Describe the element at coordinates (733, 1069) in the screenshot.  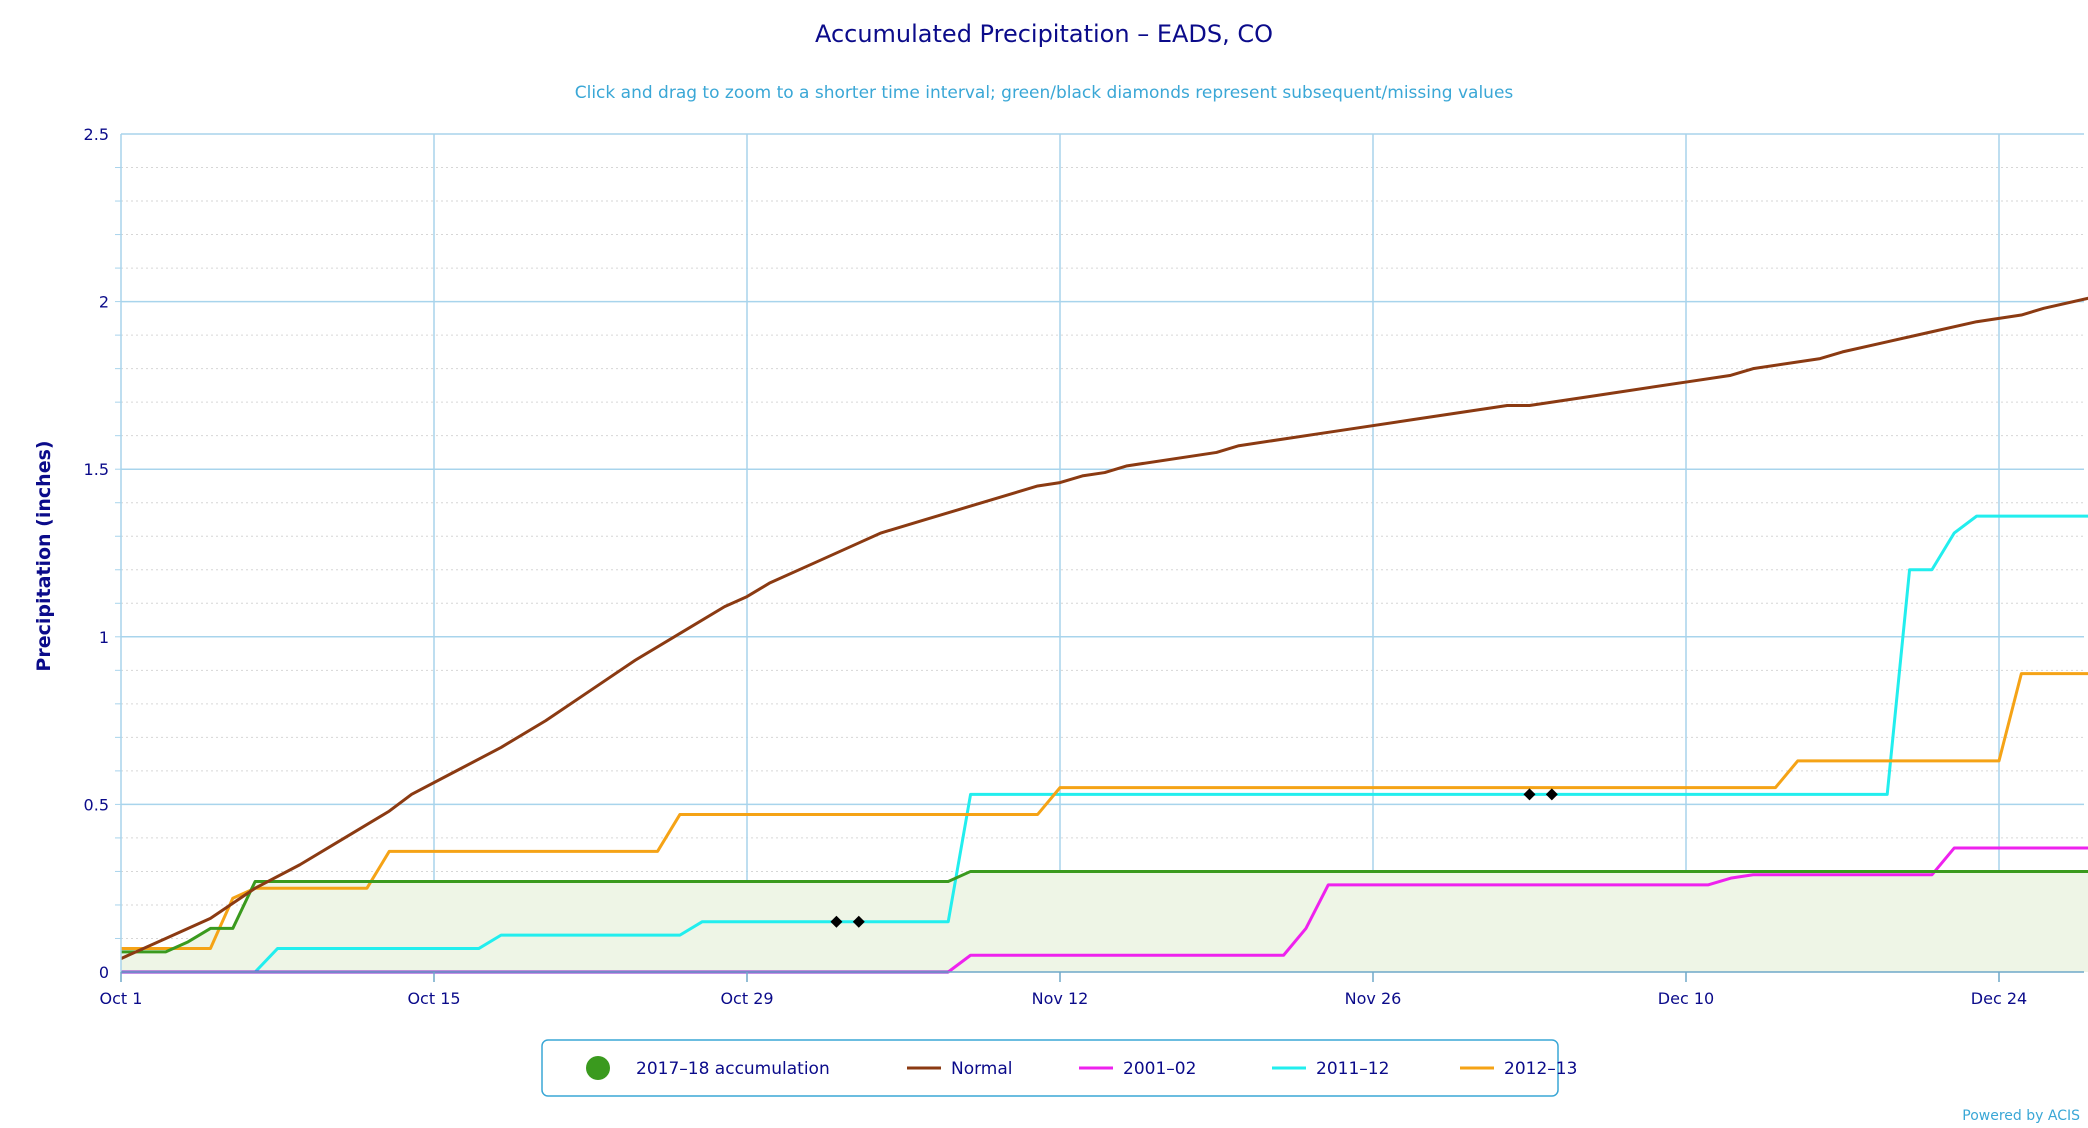
I see `legend-label-2017-18-accumulation: 2017–18 accumulation` at that location.